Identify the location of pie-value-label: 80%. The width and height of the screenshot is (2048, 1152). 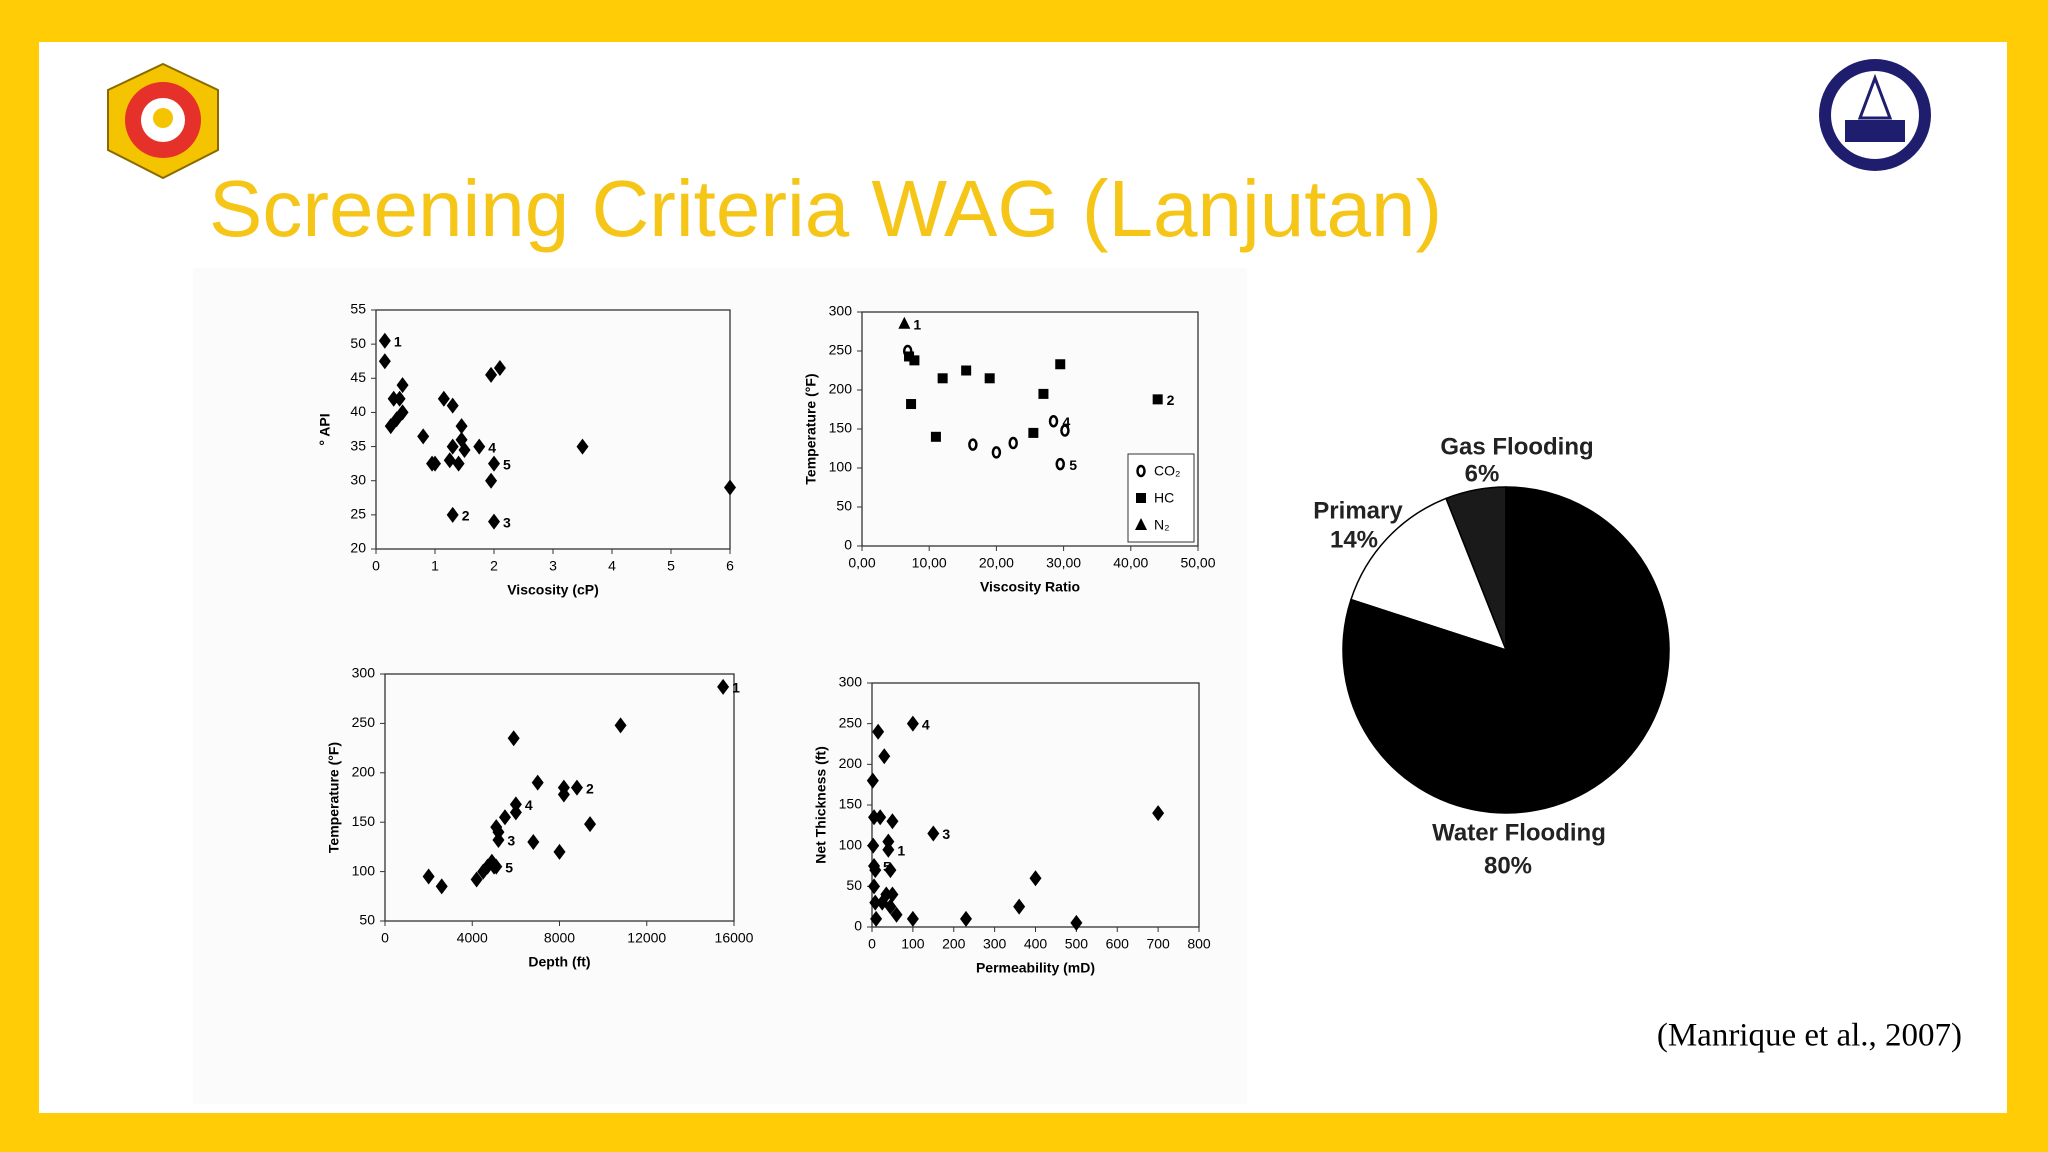
(1508, 865).